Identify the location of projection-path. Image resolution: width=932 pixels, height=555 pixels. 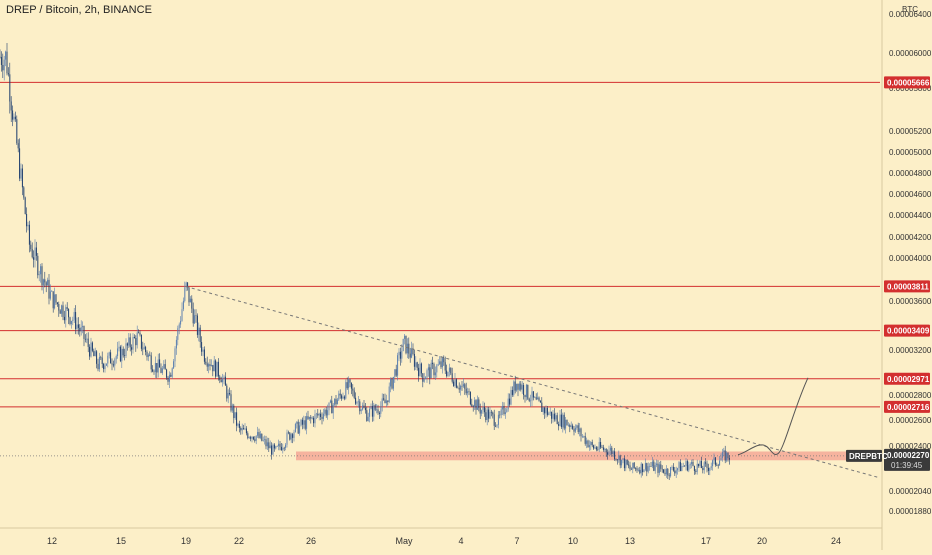
(773, 416).